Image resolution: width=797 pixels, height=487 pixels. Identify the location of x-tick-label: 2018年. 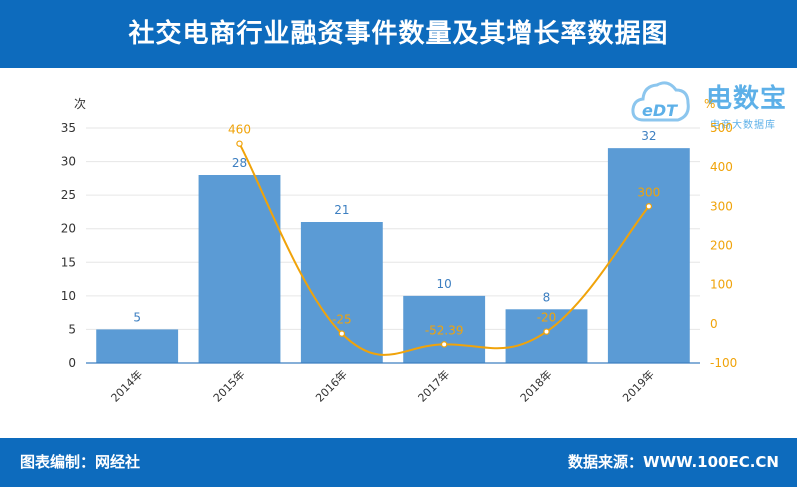
(535, 385).